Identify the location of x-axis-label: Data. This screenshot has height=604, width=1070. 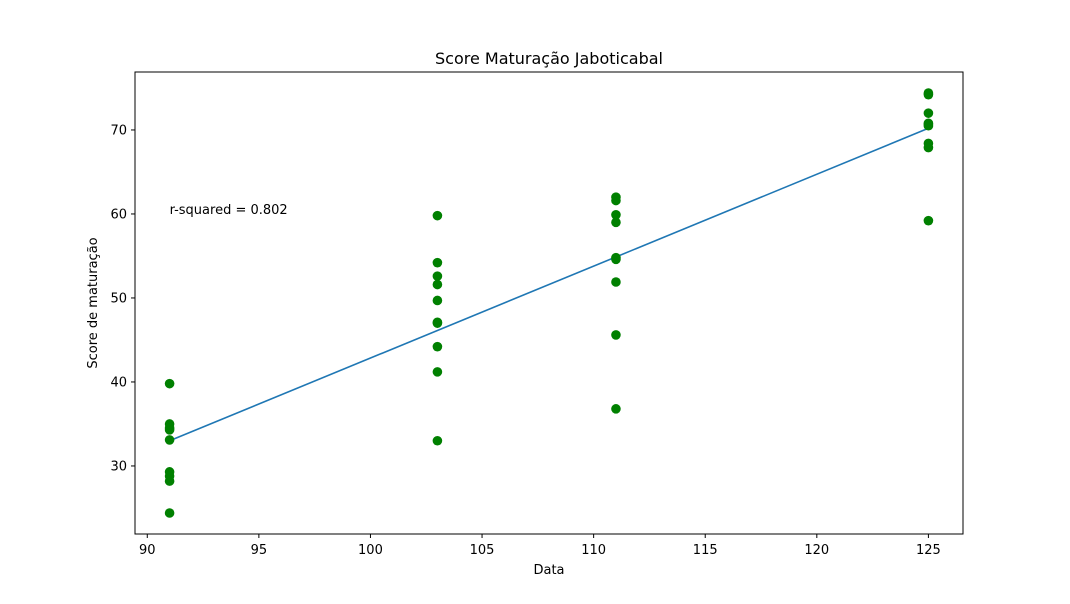
(548, 570).